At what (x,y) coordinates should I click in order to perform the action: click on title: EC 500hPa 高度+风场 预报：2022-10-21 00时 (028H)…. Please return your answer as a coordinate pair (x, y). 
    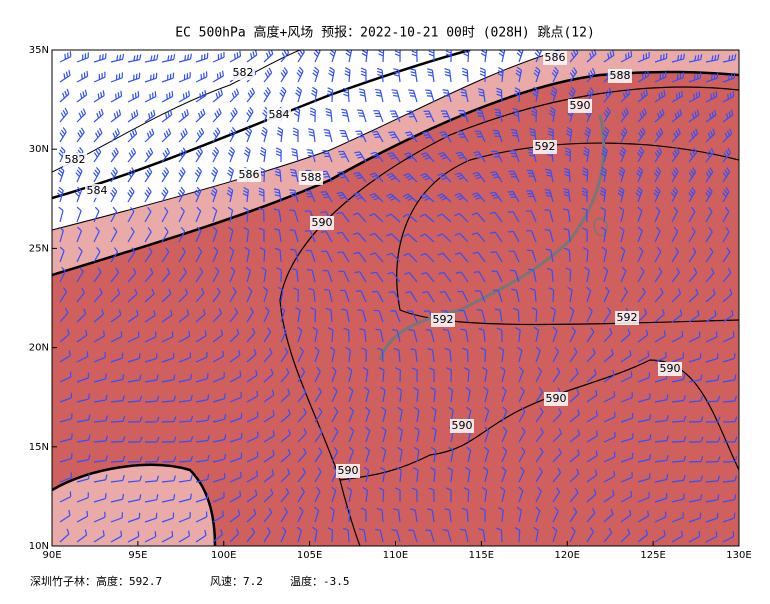
    Looking at the image, I should click on (385, 33).